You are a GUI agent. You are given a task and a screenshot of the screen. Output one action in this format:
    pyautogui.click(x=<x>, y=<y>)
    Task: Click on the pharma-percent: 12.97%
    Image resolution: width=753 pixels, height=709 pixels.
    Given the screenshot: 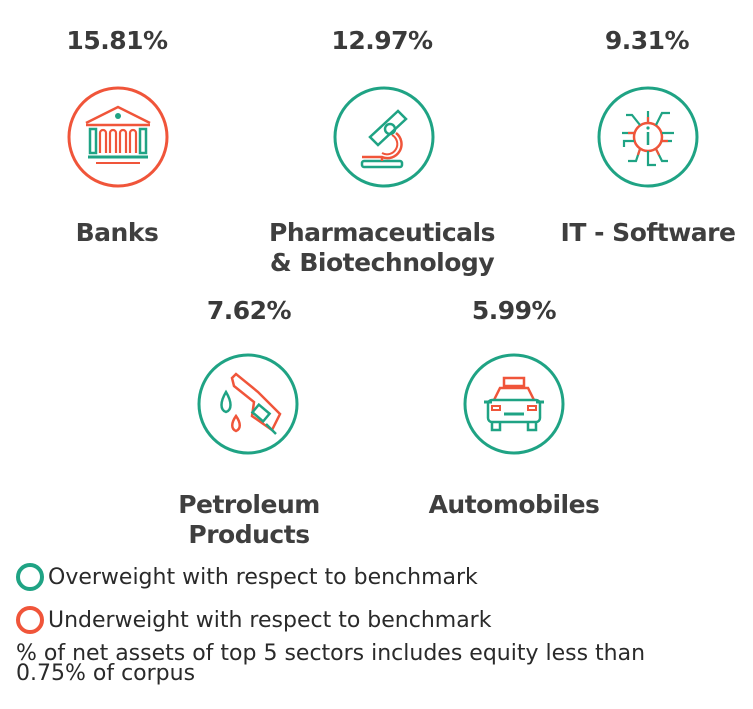 What is the action you would take?
    pyautogui.click(x=382, y=40)
    